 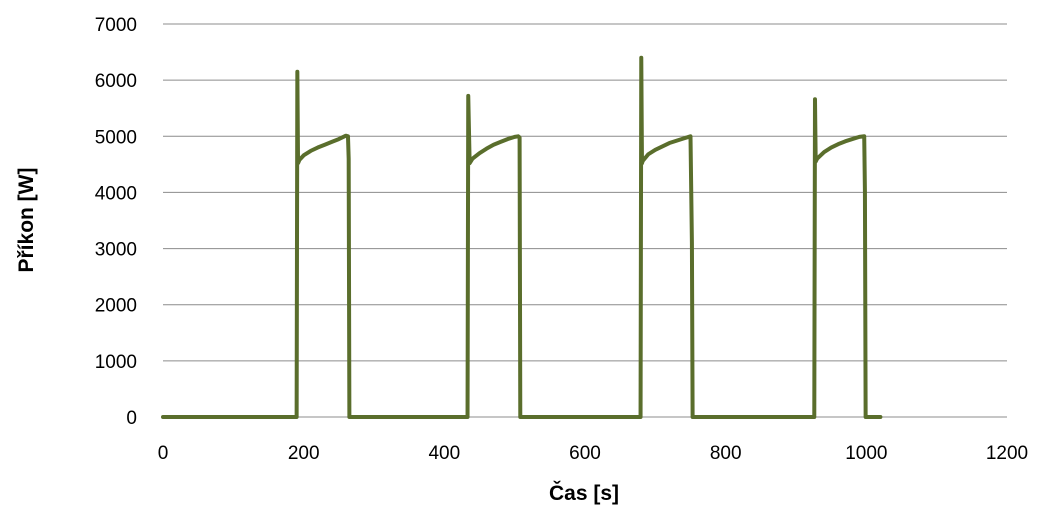 What do you see at coordinates (116, 362) in the screenshot?
I see `y-tick-label: 1000` at bounding box center [116, 362].